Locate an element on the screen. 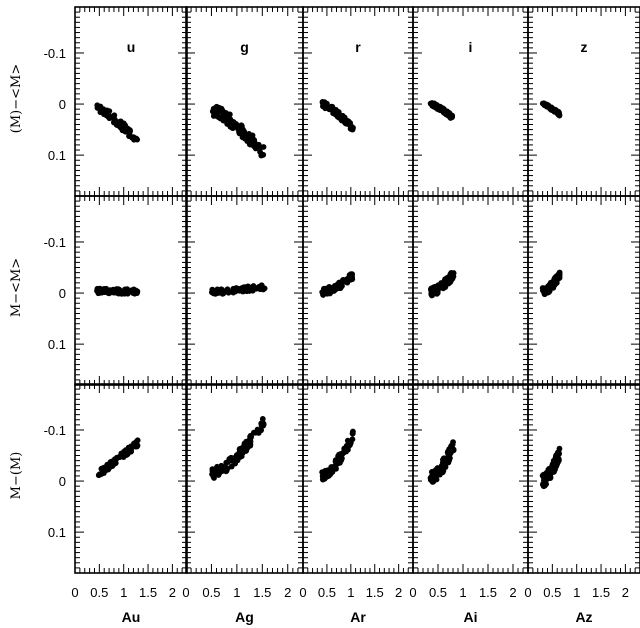 The height and width of the screenshot is (628, 640). x-axis-label: Az is located at coordinates (583, 617).